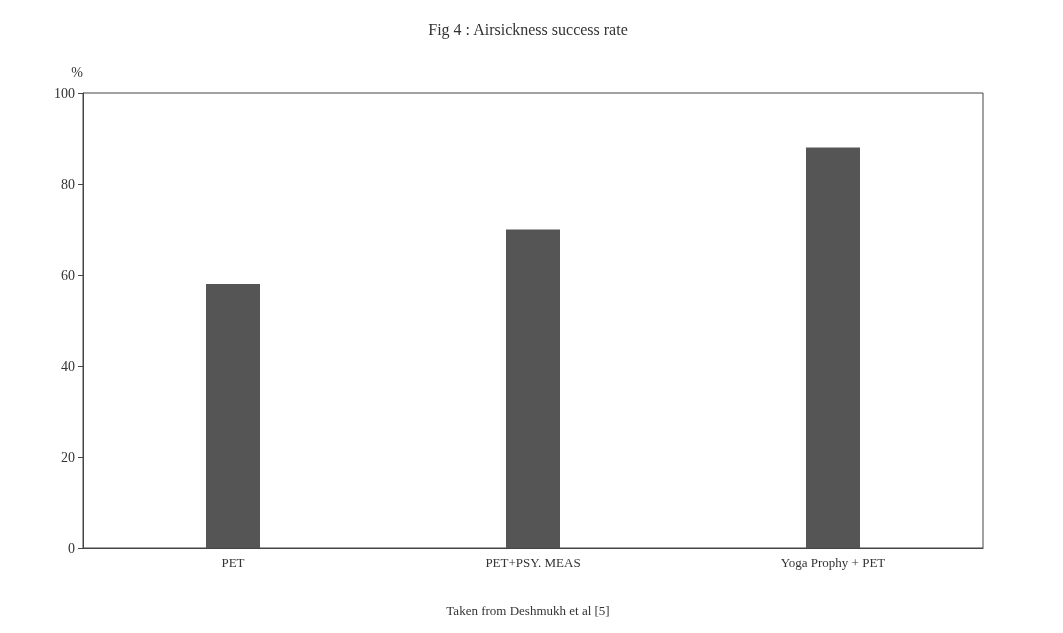 This screenshot has height=633, width=1063. Describe the element at coordinates (68, 184) in the screenshot. I see `y-tick-label: 80` at that location.